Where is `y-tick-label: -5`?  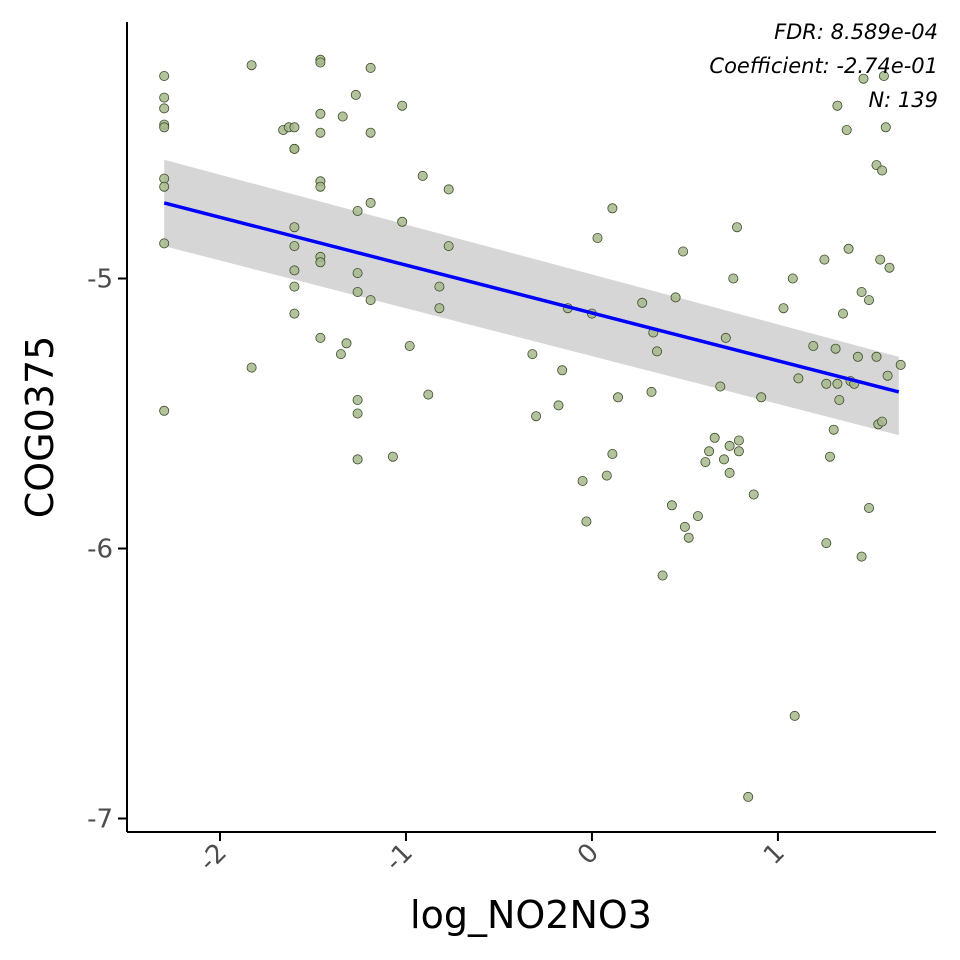 y-tick-label: -5 is located at coordinates (100, 280).